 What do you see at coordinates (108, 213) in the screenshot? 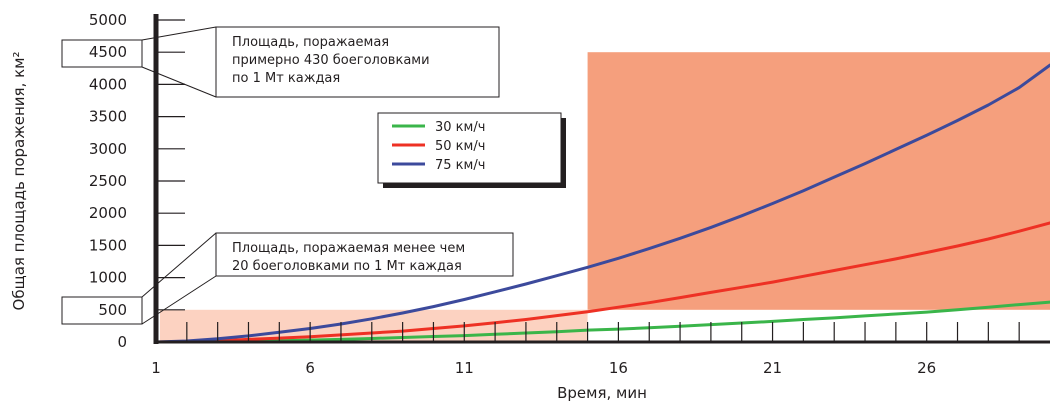
I see `y-tick-label: 2000` at bounding box center [108, 213].